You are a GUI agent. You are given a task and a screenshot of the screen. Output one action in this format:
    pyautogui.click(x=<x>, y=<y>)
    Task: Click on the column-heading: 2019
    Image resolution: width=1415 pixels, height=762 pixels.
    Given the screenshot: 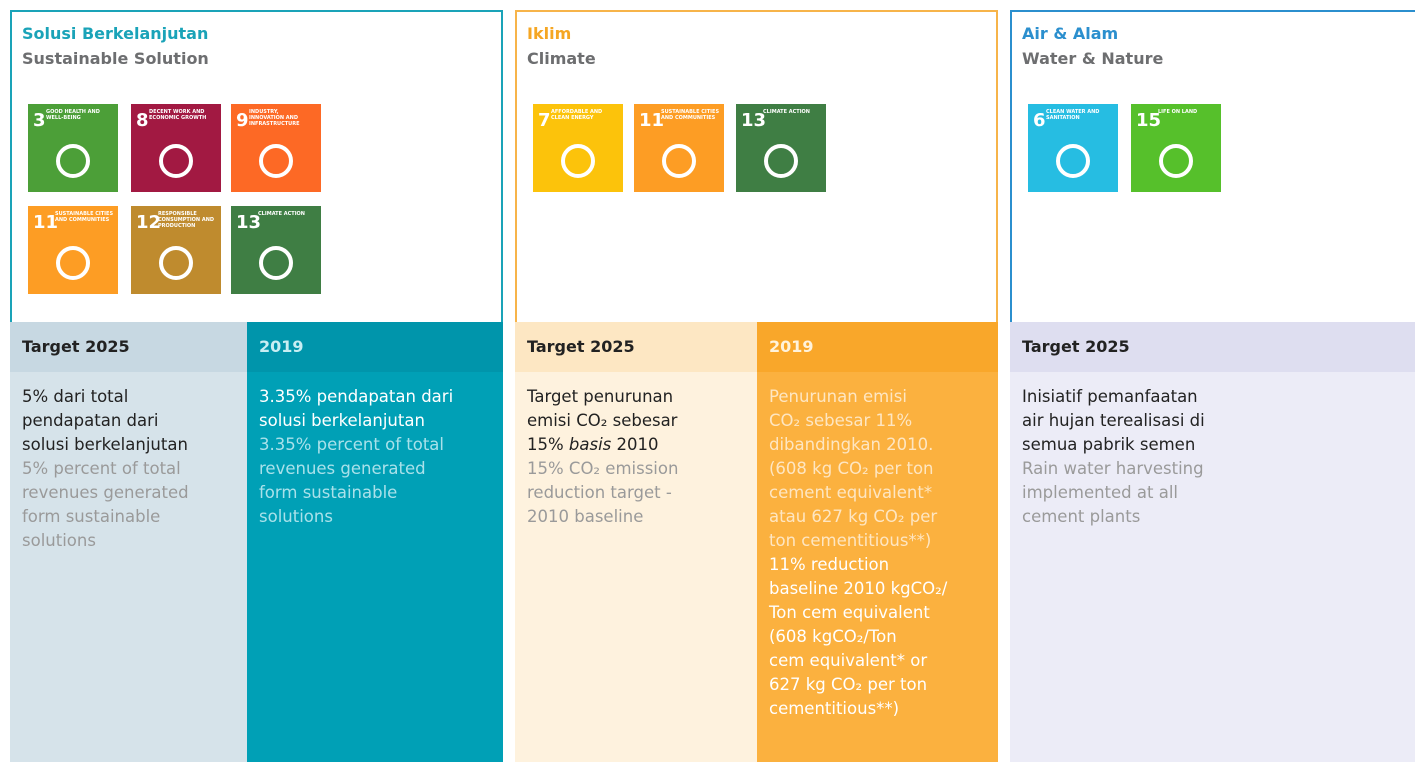 What is the action you would take?
    pyautogui.click(x=877, y=347)
    